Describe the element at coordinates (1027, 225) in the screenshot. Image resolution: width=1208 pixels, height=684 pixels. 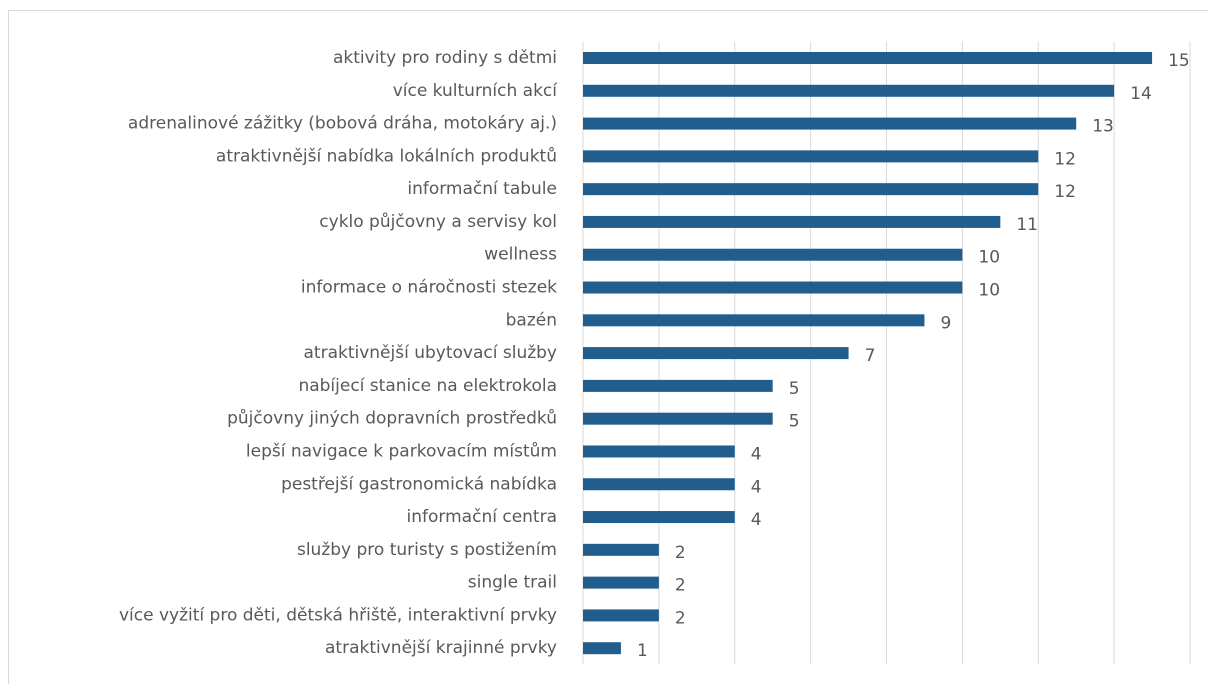
I see `value-label: 11` at that location.